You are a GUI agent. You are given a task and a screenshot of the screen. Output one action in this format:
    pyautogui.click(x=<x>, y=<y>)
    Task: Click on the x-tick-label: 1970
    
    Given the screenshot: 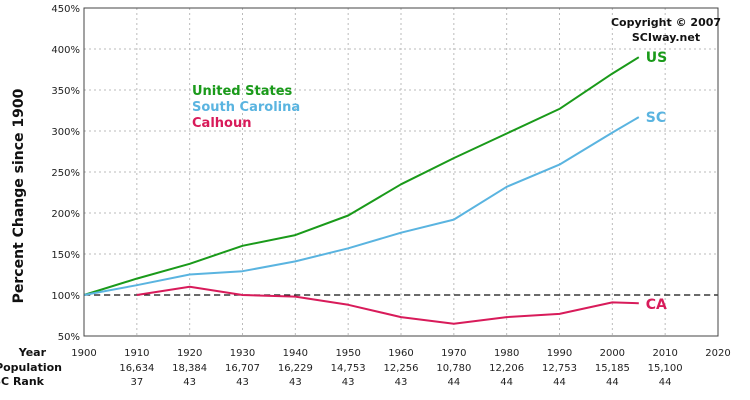 What is the action you would take?
    pyautogui.click(x=453, y=353)
    